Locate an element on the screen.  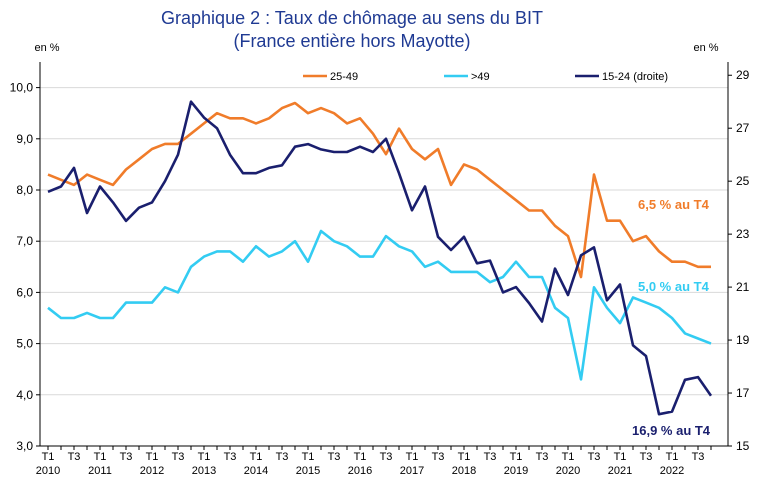
annotations: 6,5 % au T4 5,0 % au T4 16,9 % au T4 is located at coordinates (671, 317).